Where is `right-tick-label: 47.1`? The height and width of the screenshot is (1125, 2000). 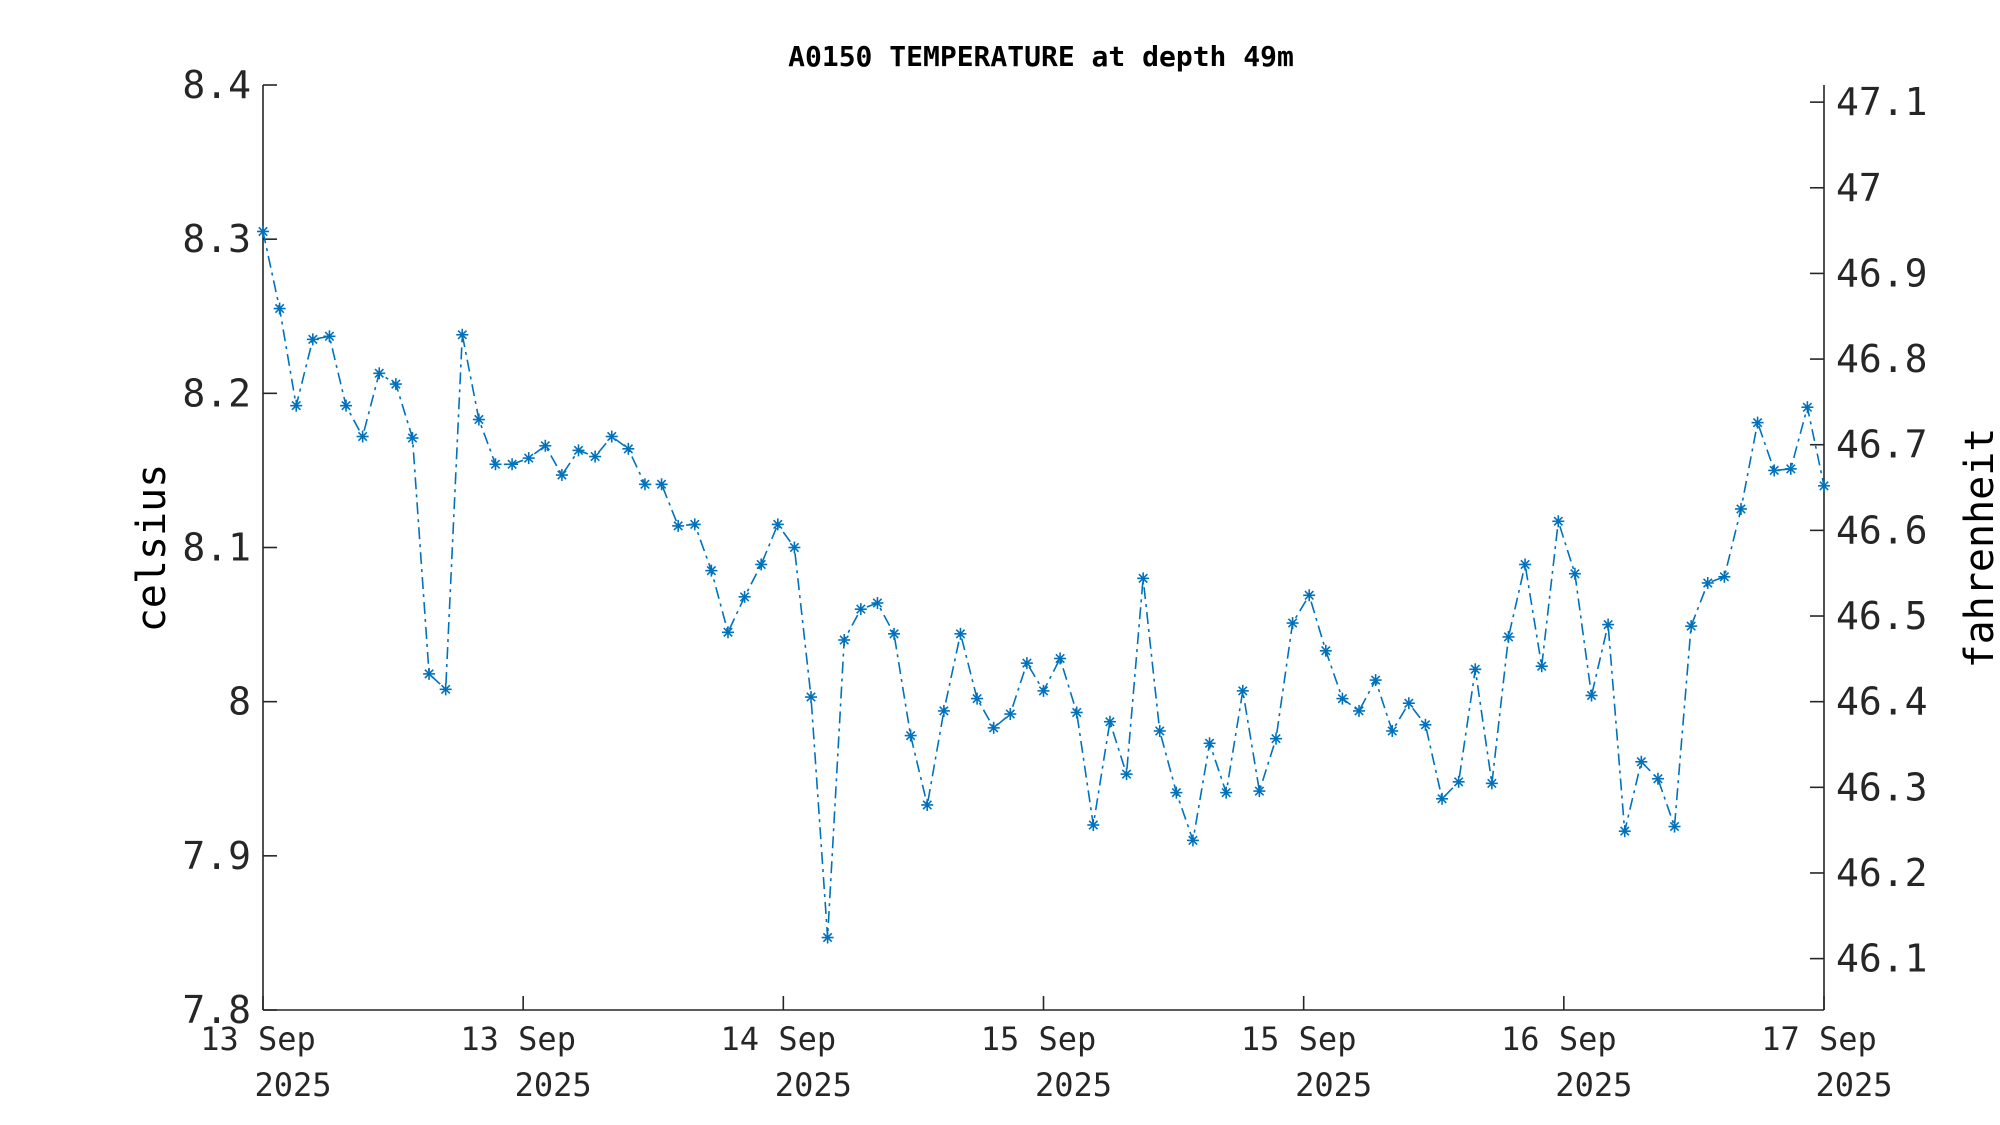
right-tick-label: 47.1 is located at coordinates (1882, 102).